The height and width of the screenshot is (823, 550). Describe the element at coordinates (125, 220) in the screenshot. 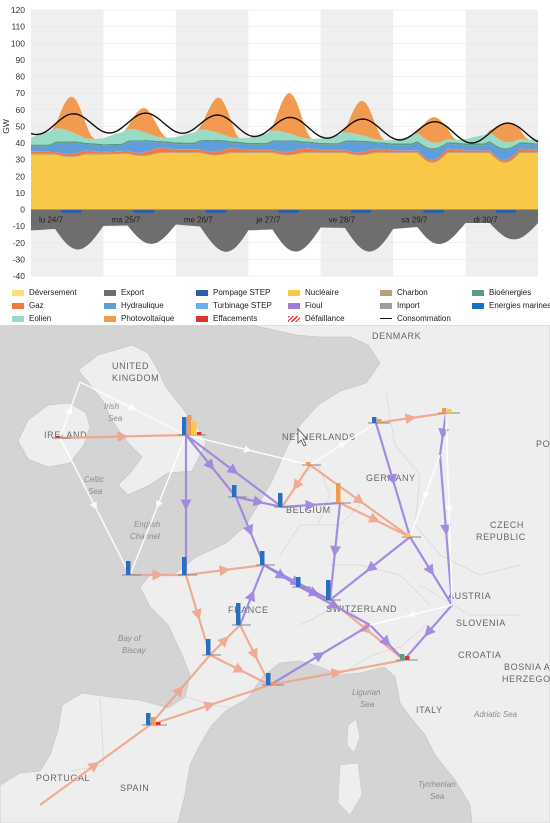

I see `x-tick-label: ma 25/7` at that location.